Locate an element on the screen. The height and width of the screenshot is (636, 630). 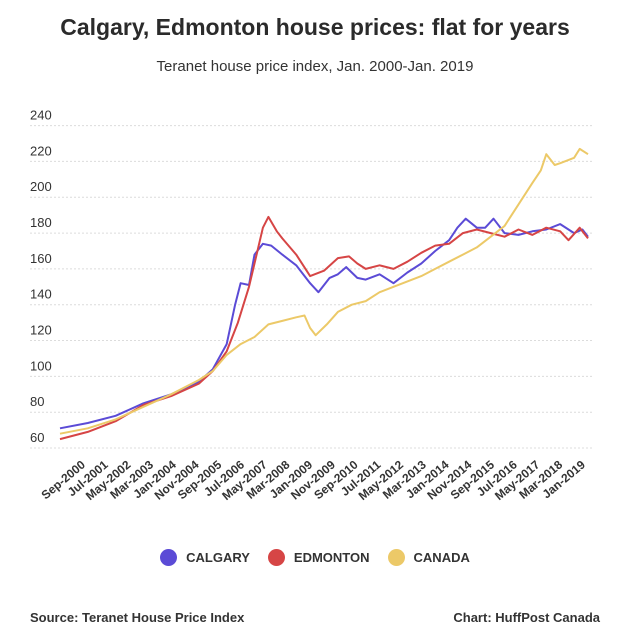
y-tick-label: 80 is located at coordinates (37, 401).